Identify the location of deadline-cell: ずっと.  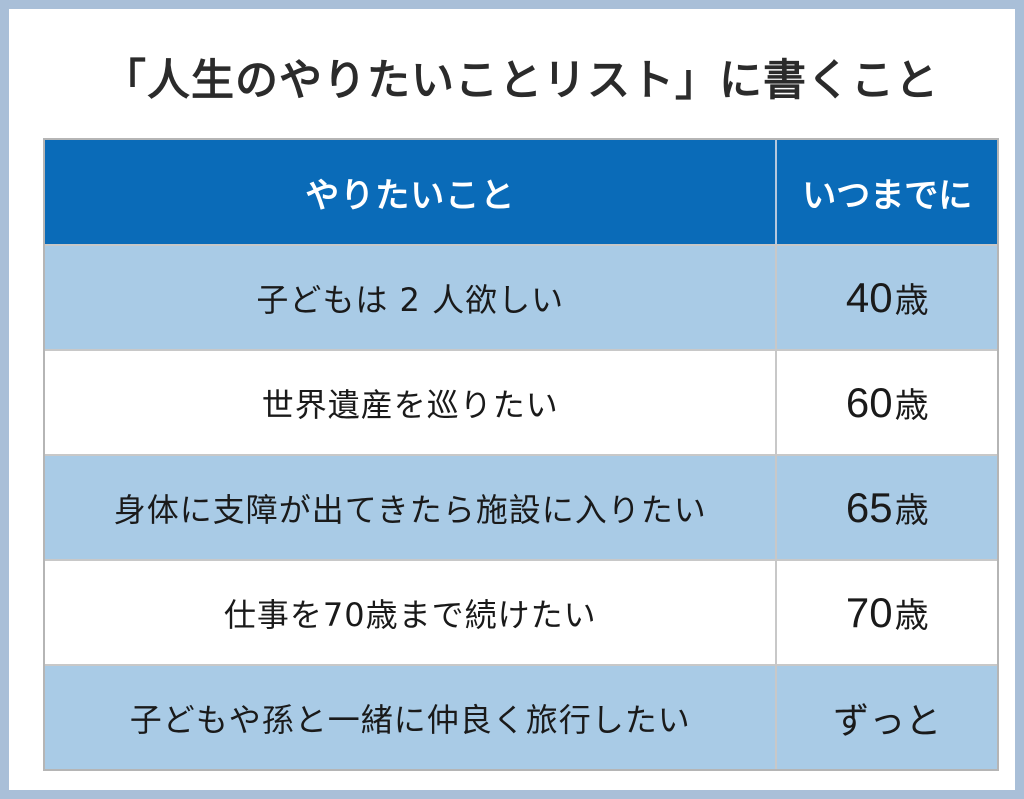
(886, 717).